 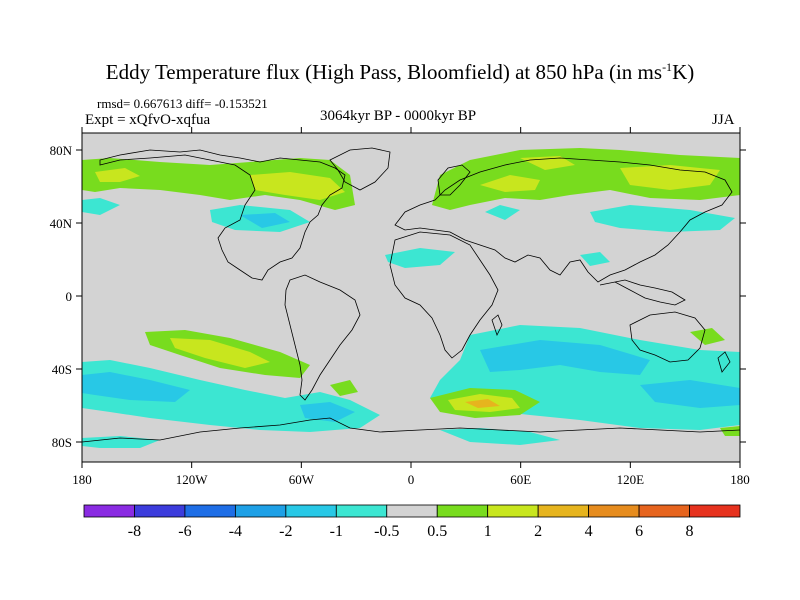 I want to click on coast-new-zealand, so click(x=724, y=362).